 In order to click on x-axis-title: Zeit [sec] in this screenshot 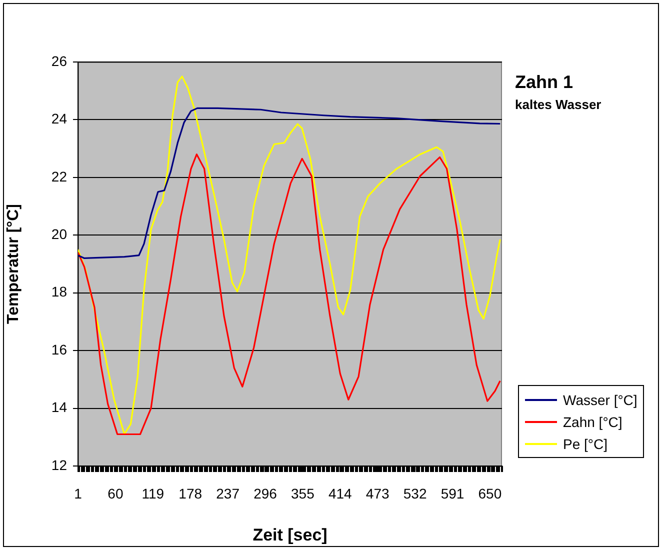, I will do `click(290, 534)`.